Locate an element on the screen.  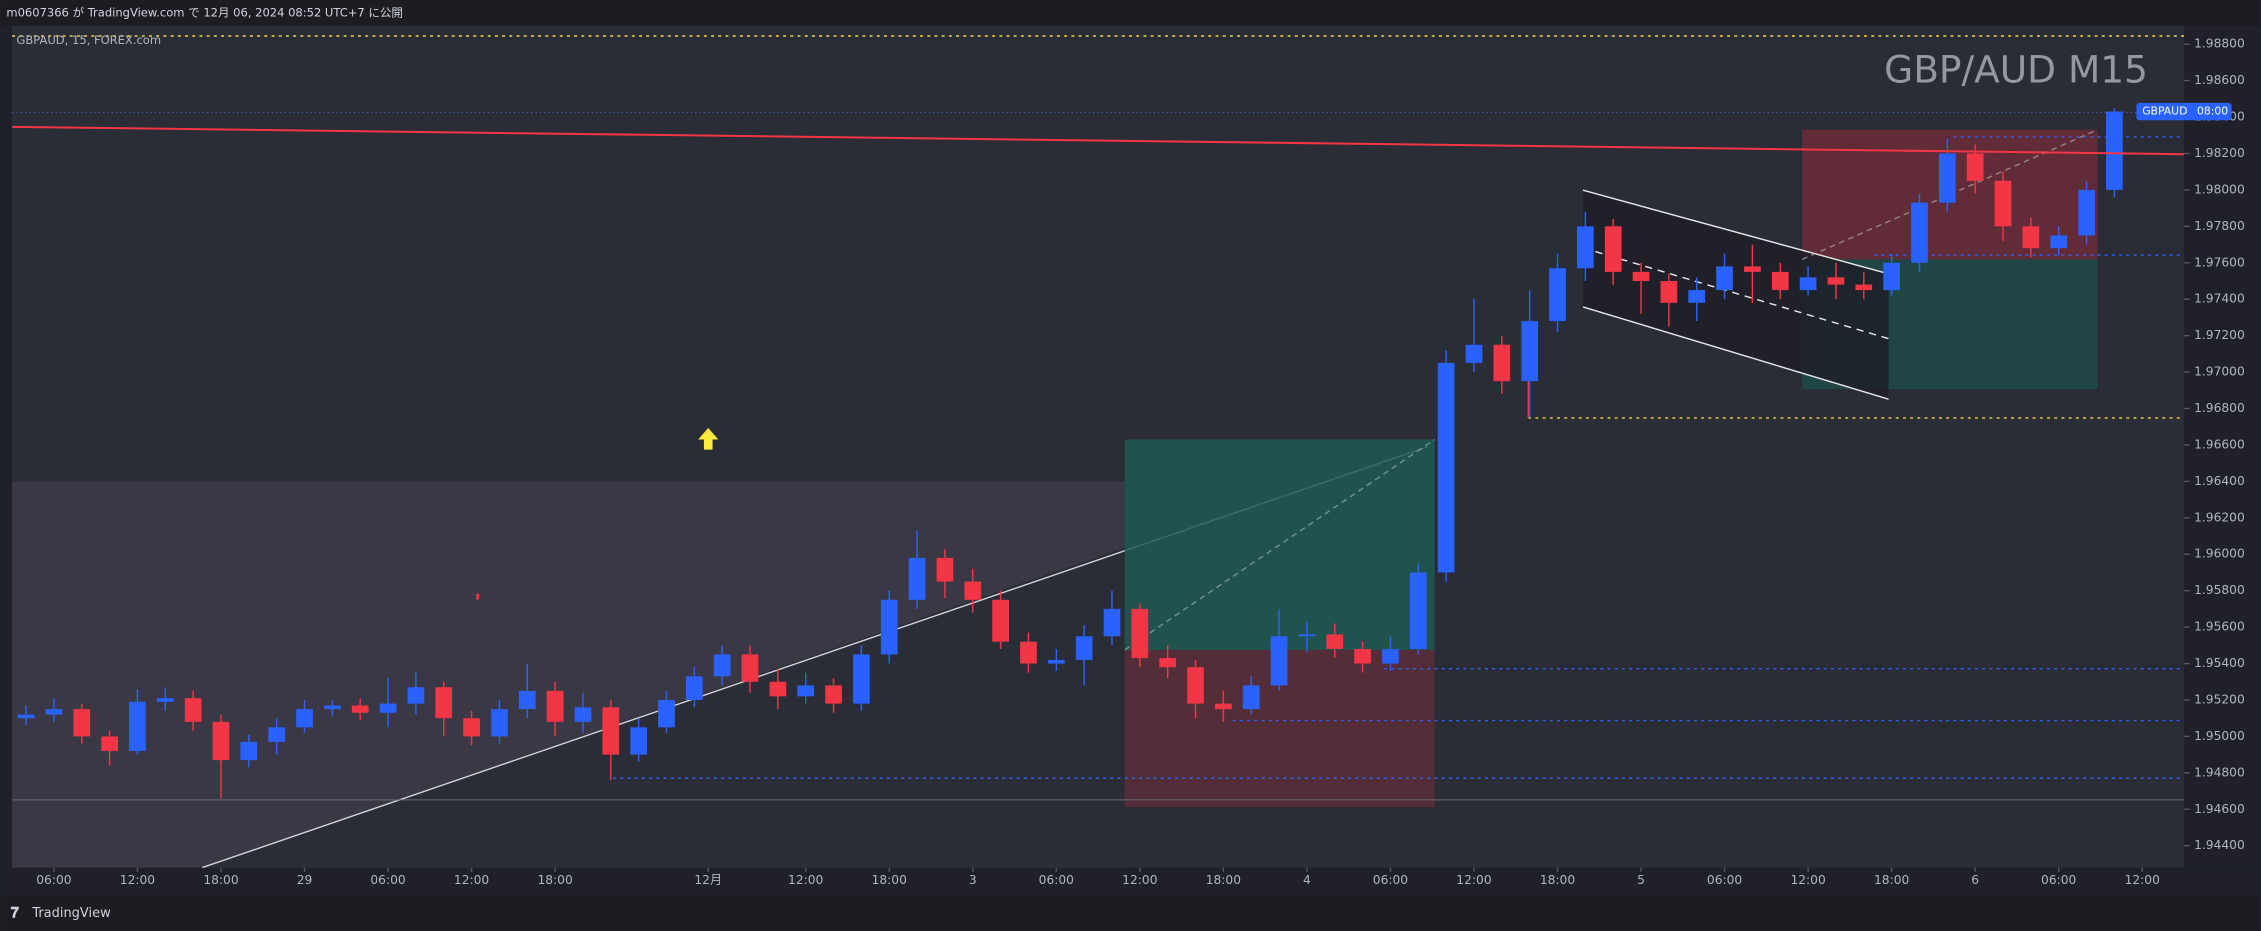
y-tick-label: 1.95600 is located at coordinates (2219, 627).